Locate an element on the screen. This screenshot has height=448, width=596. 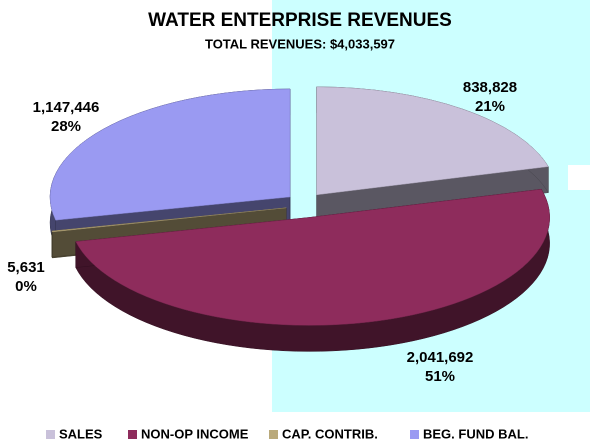
legend-label: BEG. FUND BAL. is located at coordinates (475, 433).